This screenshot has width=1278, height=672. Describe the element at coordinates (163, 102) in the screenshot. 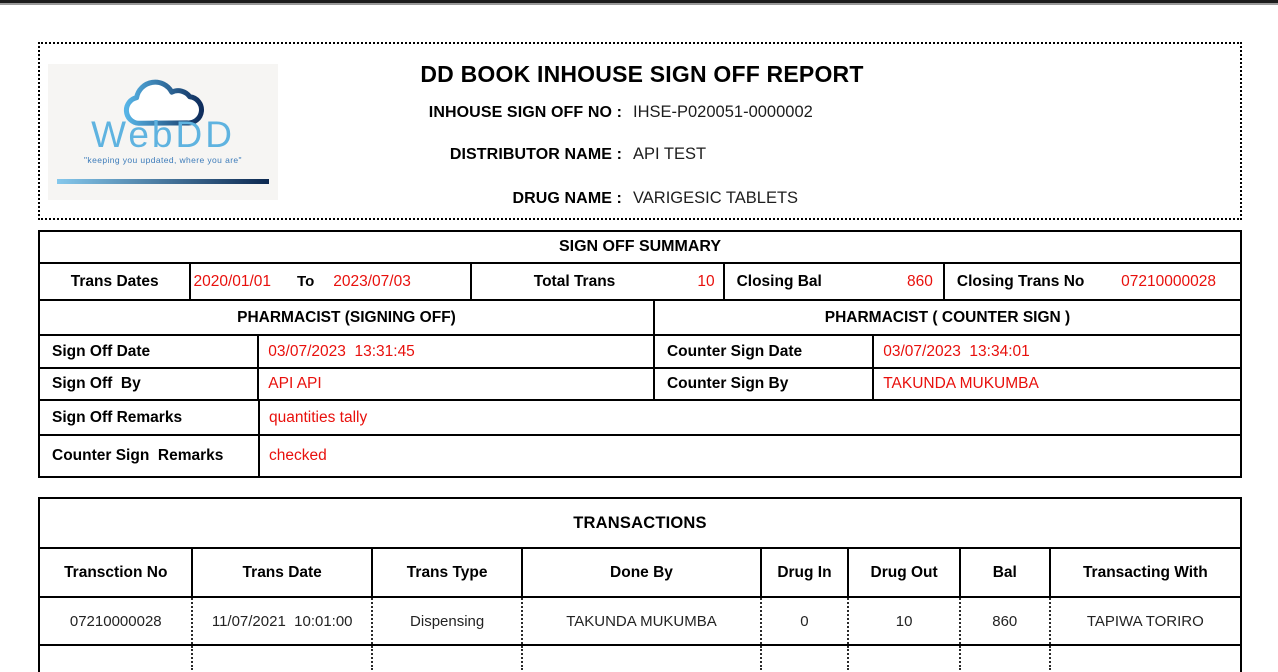

I see `cloud-icon` at that location.